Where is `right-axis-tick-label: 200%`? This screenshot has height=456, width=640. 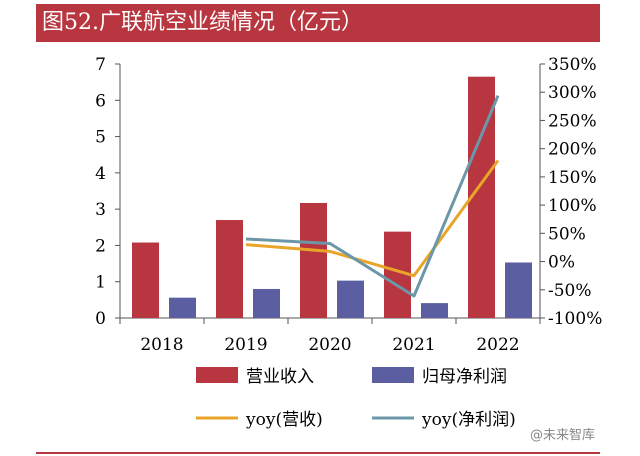 right-axis-tick-label: 200% is located at coordinates (572, 150).